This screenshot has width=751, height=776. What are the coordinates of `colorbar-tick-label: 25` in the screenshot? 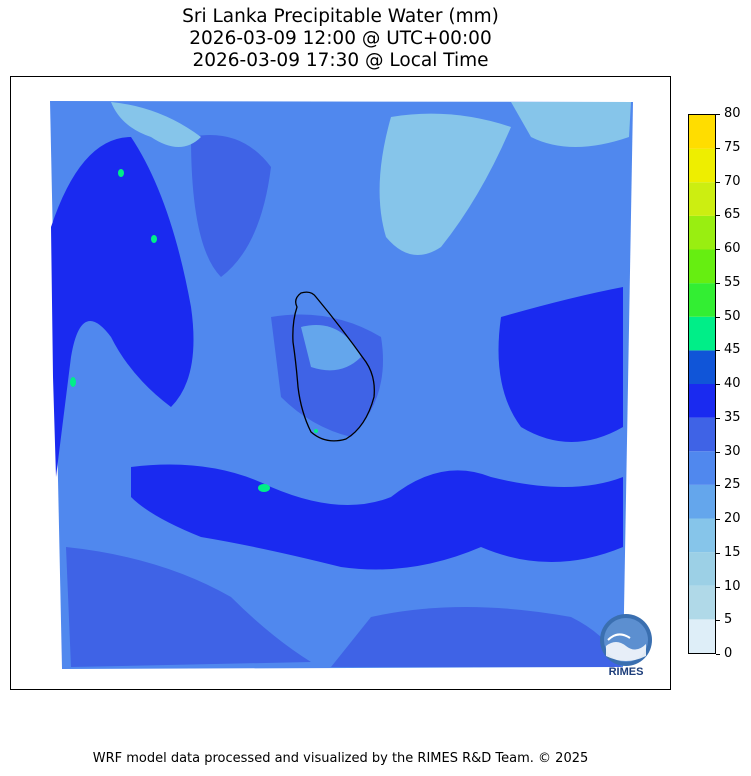 It's located at (732, 485).